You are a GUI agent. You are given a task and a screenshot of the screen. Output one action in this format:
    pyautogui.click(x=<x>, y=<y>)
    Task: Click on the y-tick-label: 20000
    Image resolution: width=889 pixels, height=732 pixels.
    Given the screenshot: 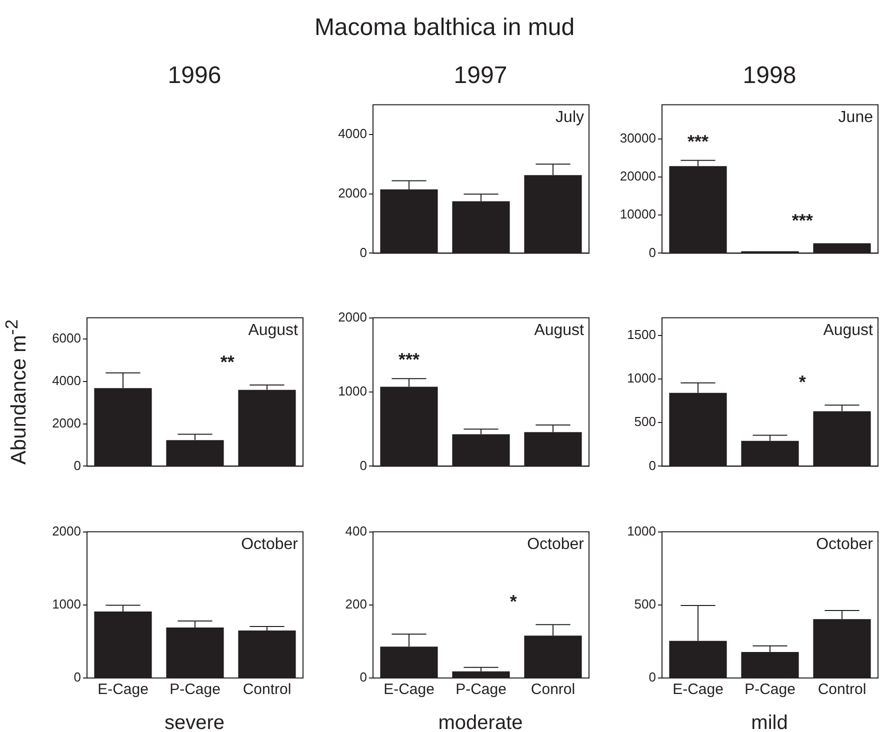 What is the action you would take?
    pyautogui.click(x=638, y=176)
    